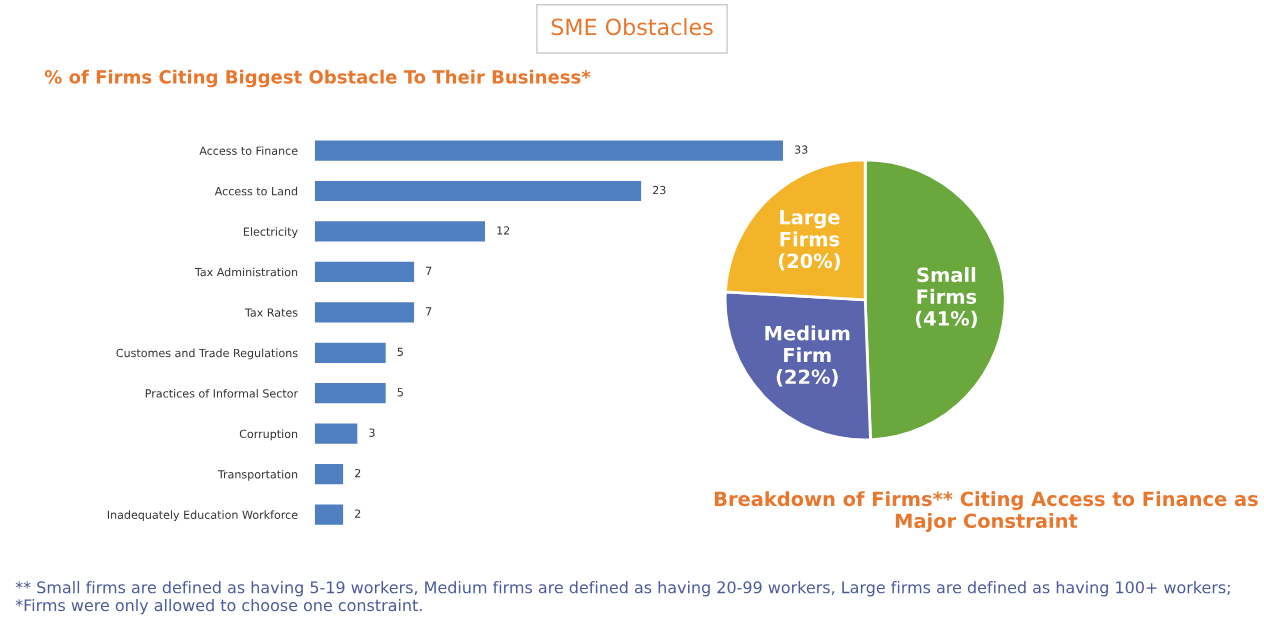  What do you see at coordinates (246, 272) in the screenshot?
I see `y-tick-label: Tax Administration` at bounding box center [246, 272].